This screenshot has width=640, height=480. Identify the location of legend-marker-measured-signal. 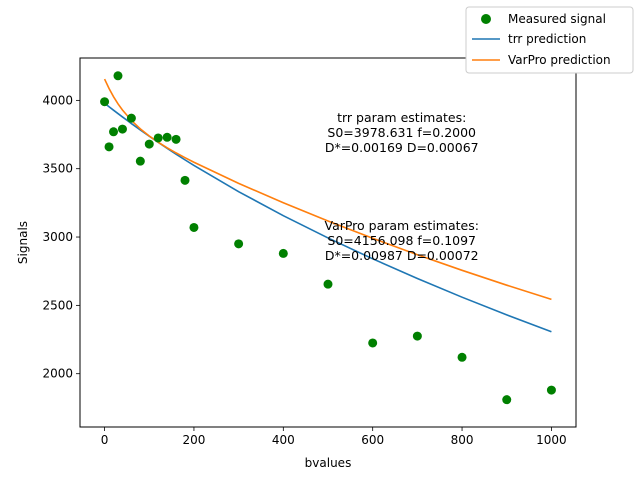
(486, 19).